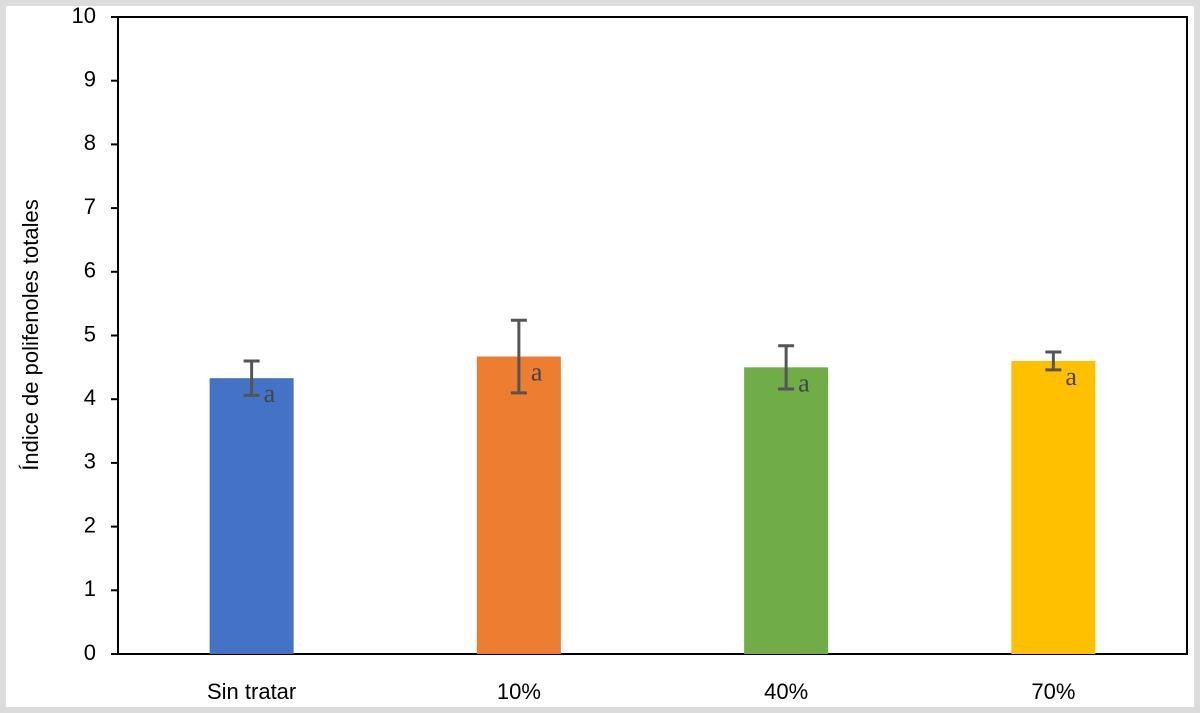 The height and width of the screenshot is (713, 1200). Describe the element at coordinates (90, 461) in the screenshot. I see `y-tick-label: 3` at that location.